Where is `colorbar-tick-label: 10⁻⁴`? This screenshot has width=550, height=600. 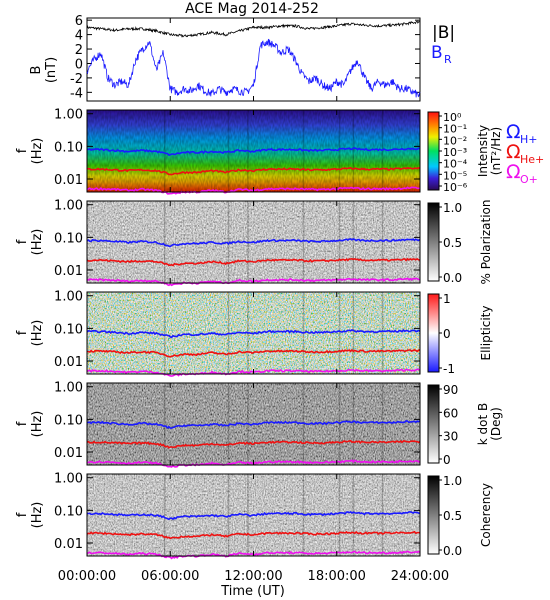 colorbar-tick-label: 10⁻⁴ is located at coordinates (455, 164).